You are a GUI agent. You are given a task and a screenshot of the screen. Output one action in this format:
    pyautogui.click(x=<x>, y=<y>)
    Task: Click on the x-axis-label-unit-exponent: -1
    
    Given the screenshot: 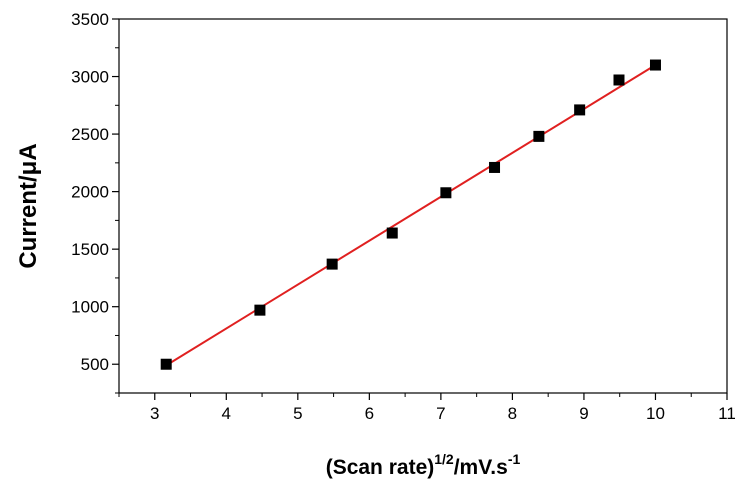 What is the action you would take?
    pyautogui.click(x=514, y=459)
    